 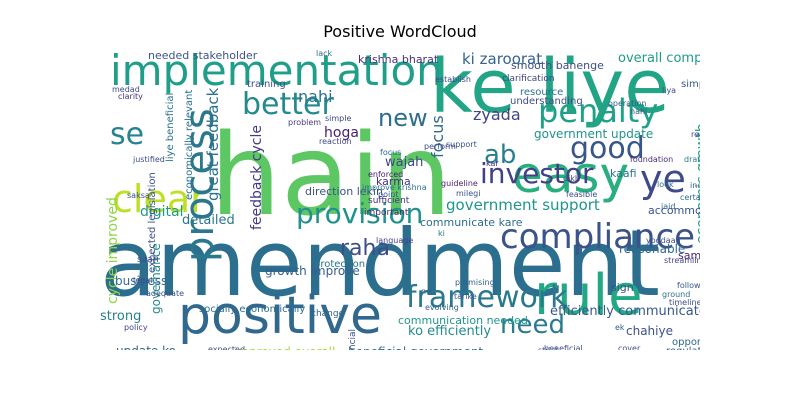 What do you see at coordinates (461, 144) in the screenshot?
I see `cloud-word: support` at bounding box center [461, 144].